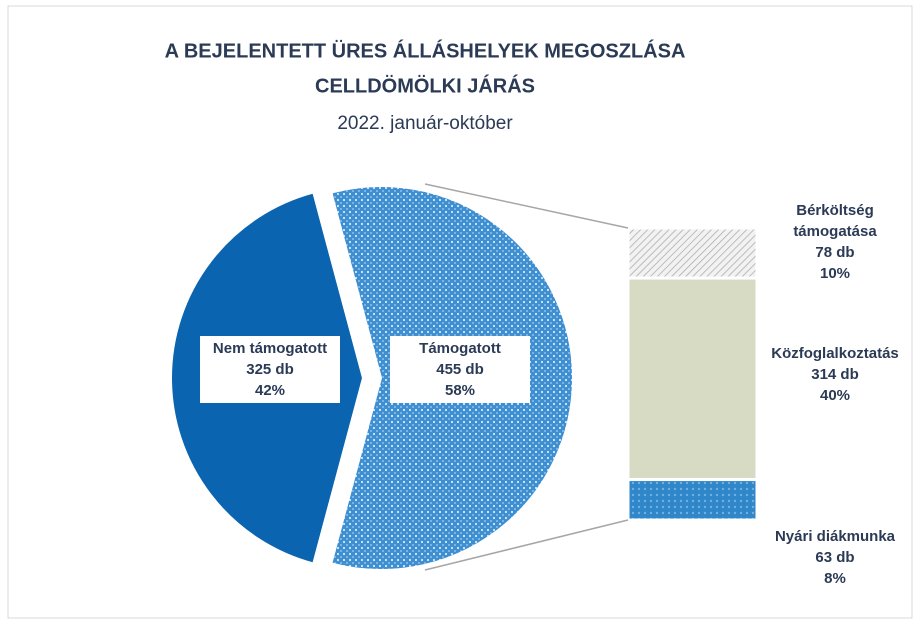 This screenshot has width=920, height=623. I want to click on bar-label-line: Közfoglalkoztatás, so click(835, 353).